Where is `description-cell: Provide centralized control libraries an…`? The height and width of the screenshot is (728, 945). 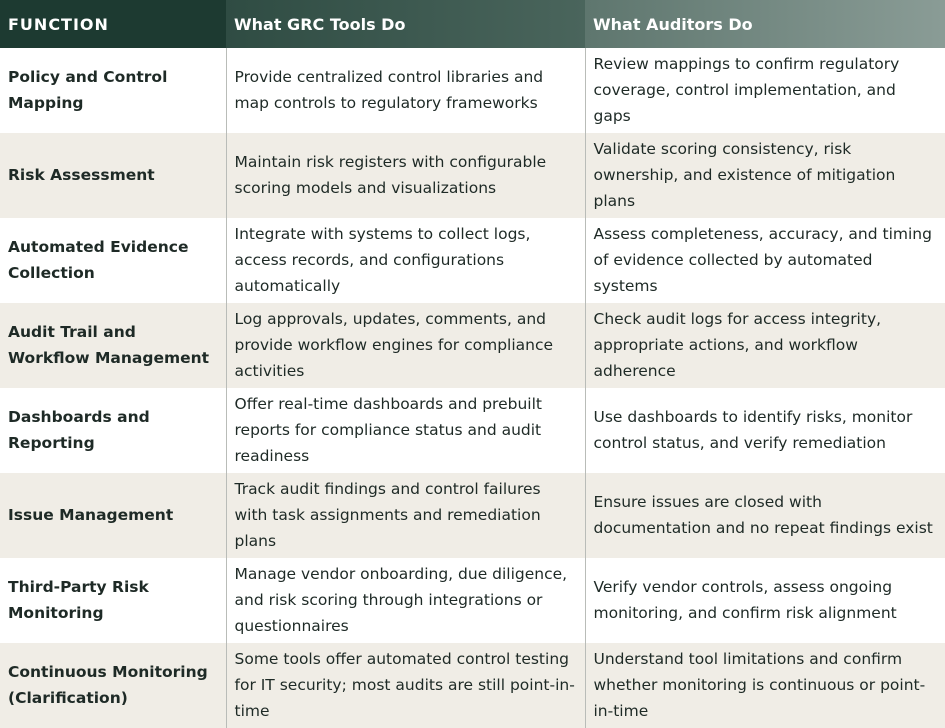
description-cell: Provide centralized control libraries an… is located at coordinates (405, 90).